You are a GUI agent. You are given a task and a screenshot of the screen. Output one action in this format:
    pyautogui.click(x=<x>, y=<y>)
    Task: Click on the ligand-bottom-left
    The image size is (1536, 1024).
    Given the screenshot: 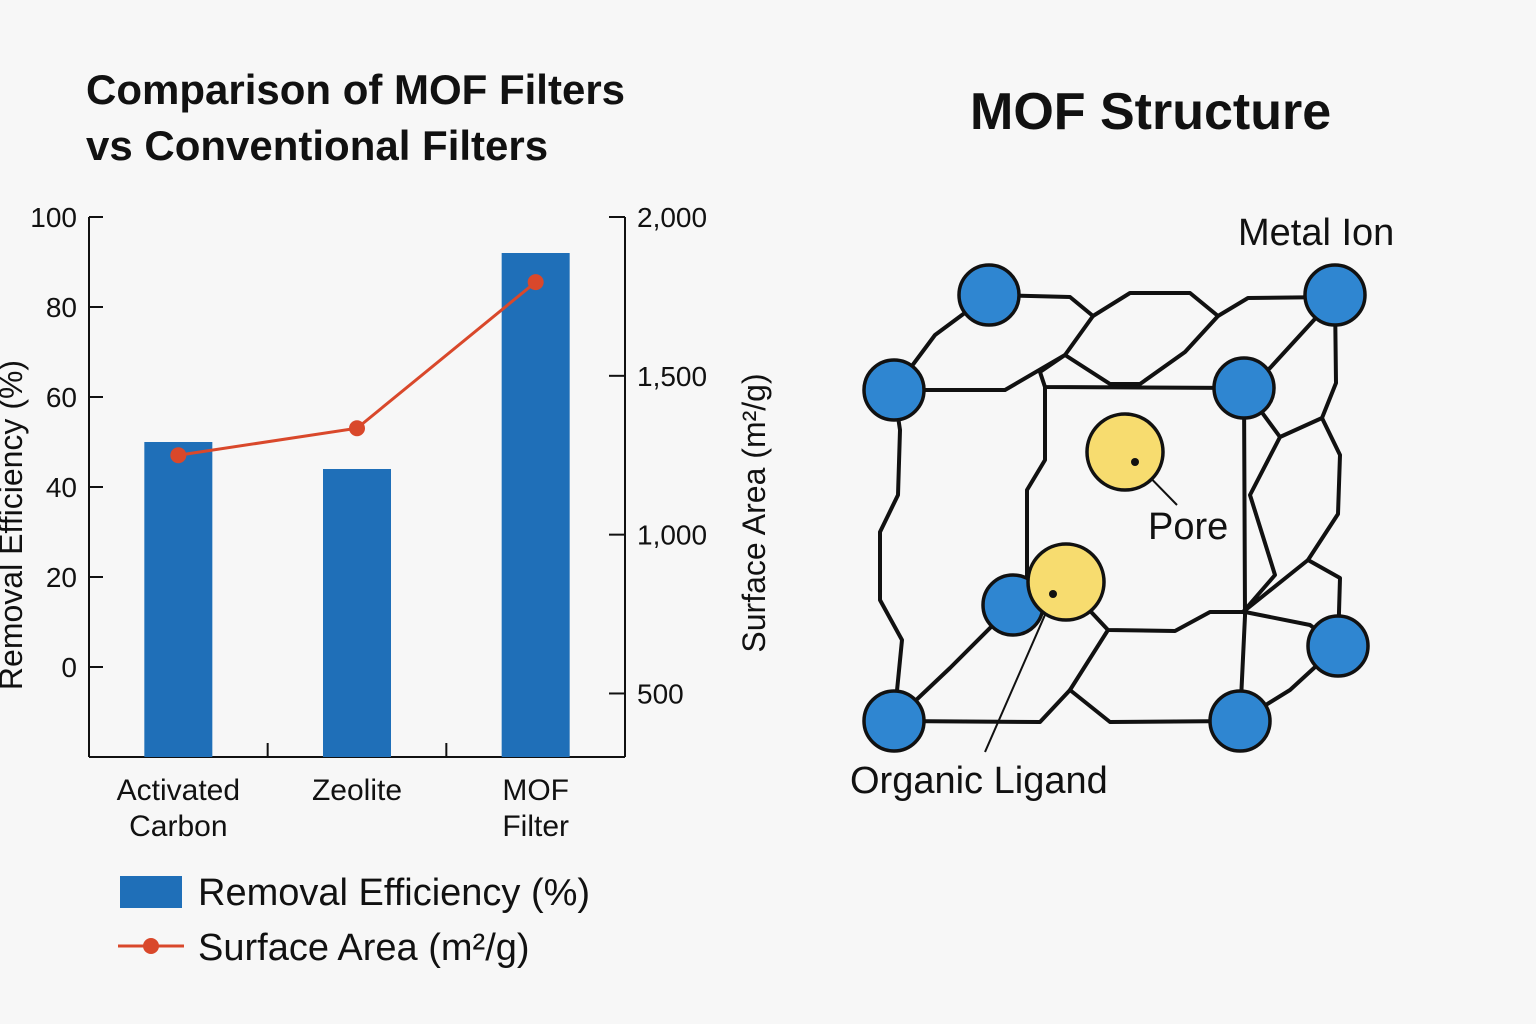 What is the action you would take?
    pyautogui.click(x=953, y=663)
    